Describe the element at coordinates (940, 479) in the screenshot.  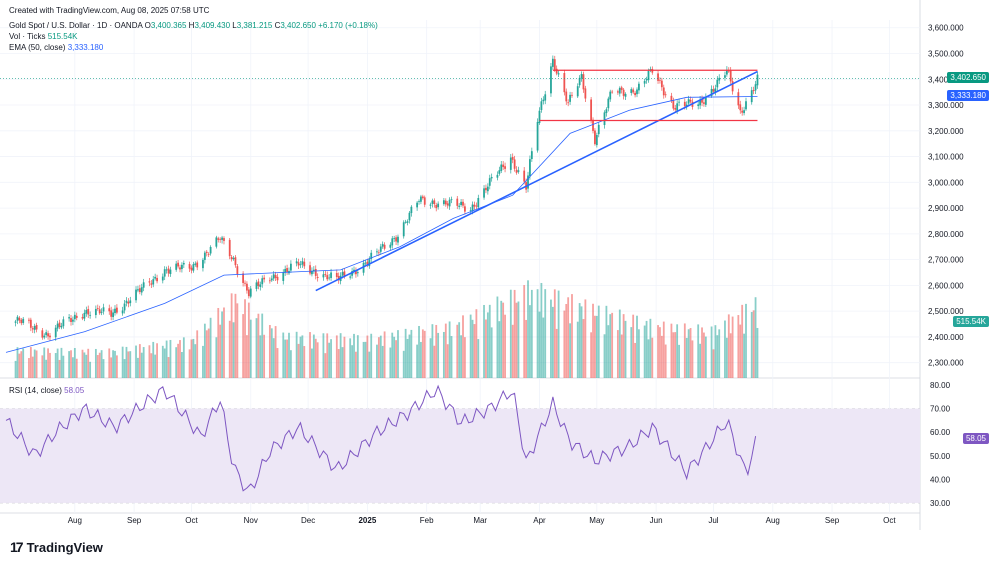
I see `rsi-tick-label: 40.00` at that location.